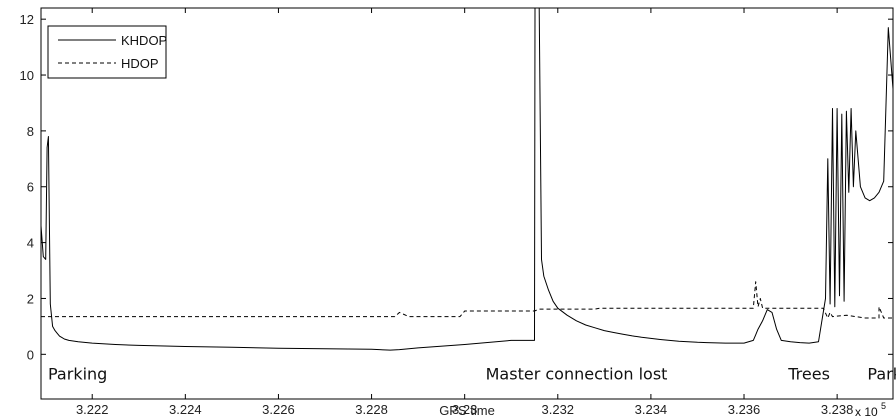 This screenshot has width=896, height=419. I want to click on legend: KHDOP HDOP, so click(107, 52).